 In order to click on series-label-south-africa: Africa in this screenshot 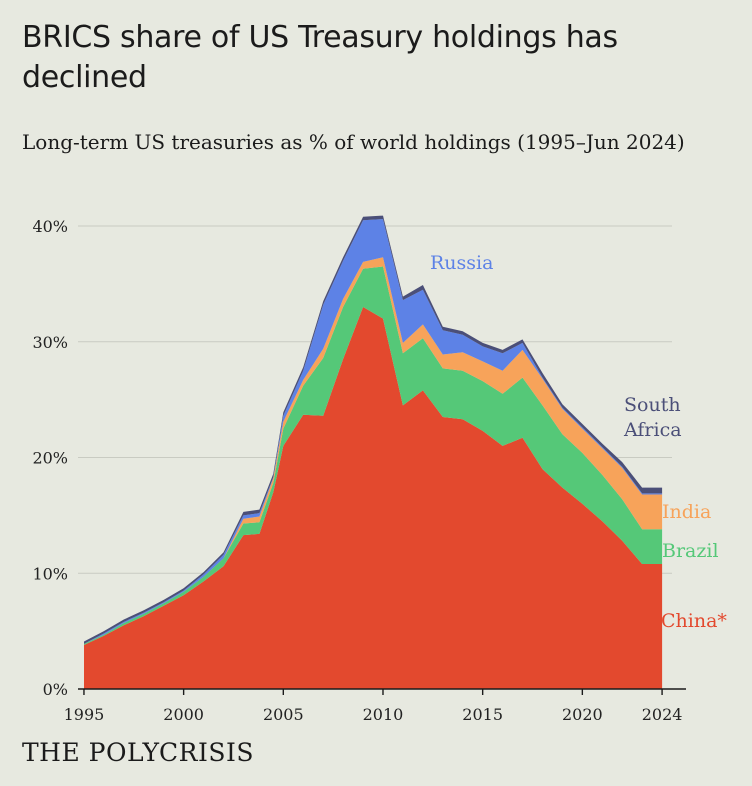, I will do `click(652, 430)`.